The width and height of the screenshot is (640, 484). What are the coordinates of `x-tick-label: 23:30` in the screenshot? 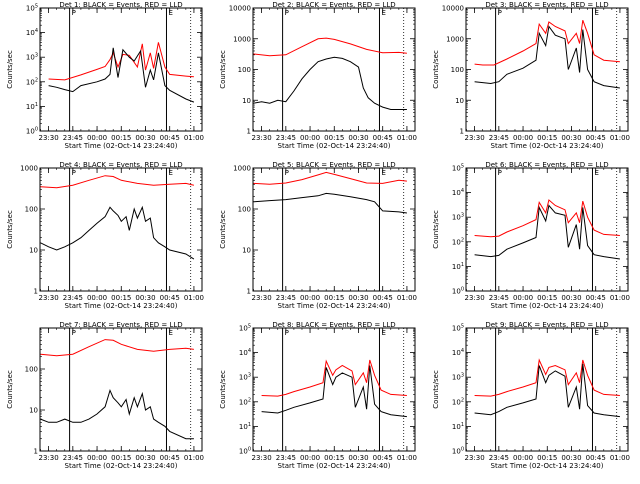 It's located at (475, 458).